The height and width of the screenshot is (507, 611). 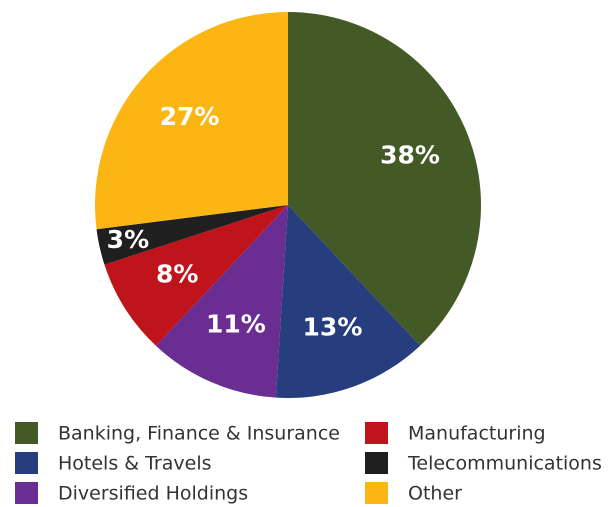 What do you see at coordinates (199, 434) in the screenshot?
I see `legend-label: Banking, Finance & Insurance` at bounding box center [199, 434].